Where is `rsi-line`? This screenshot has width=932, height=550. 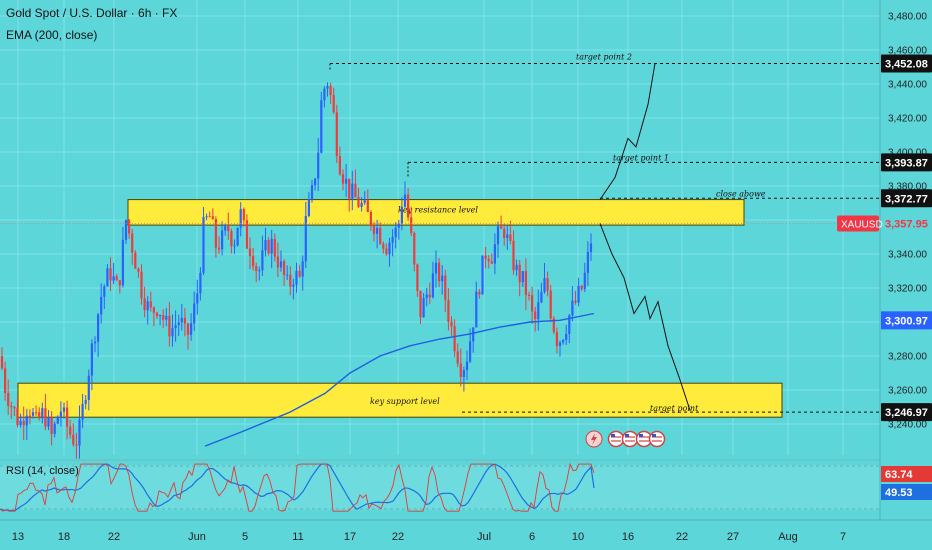 rsi-line is located at coordinates (297, 487).